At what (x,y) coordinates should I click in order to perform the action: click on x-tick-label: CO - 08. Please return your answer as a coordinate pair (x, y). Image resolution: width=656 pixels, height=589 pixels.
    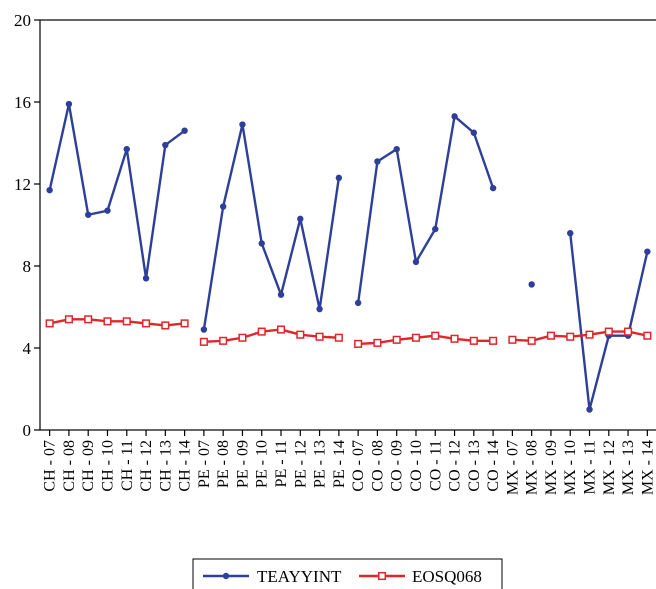
    Looking at the image, I should click on (377, 466).